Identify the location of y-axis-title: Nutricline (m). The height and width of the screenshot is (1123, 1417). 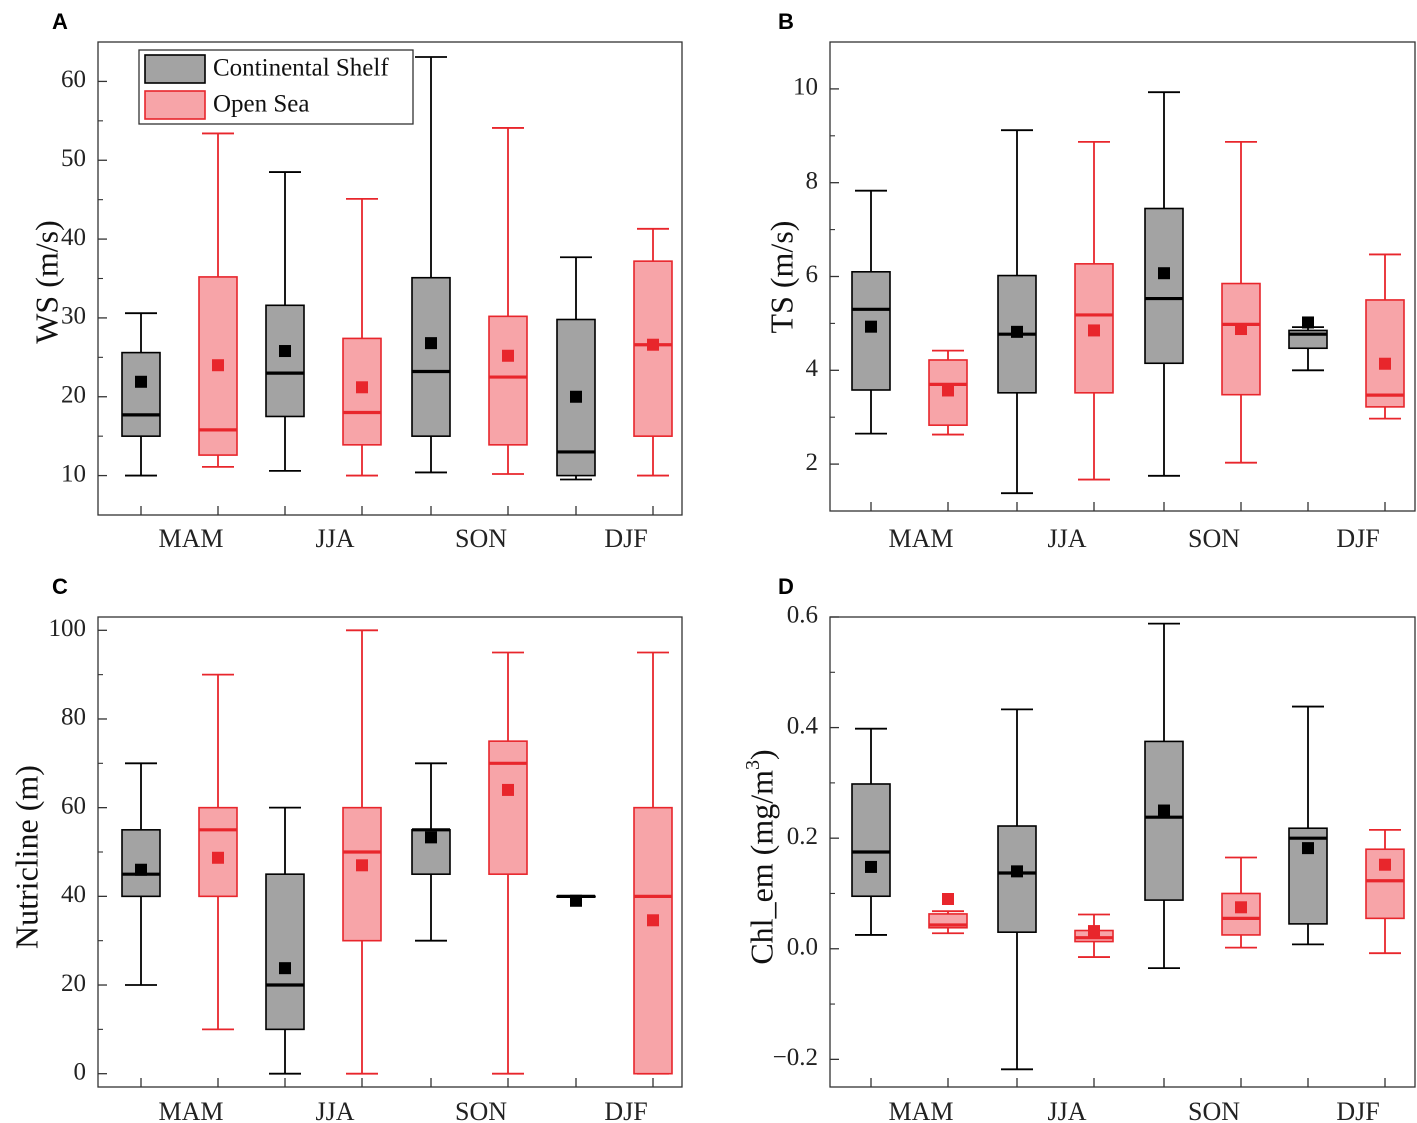
(26, 857).